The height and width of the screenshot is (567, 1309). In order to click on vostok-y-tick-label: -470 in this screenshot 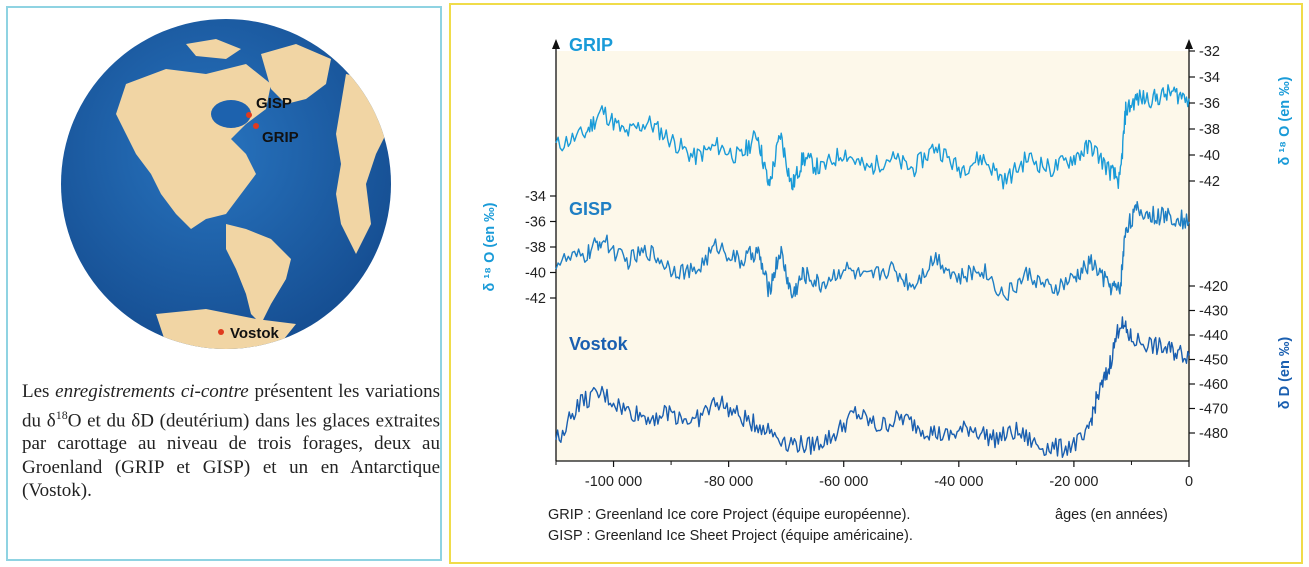, I will do `click(1213, 410)`.